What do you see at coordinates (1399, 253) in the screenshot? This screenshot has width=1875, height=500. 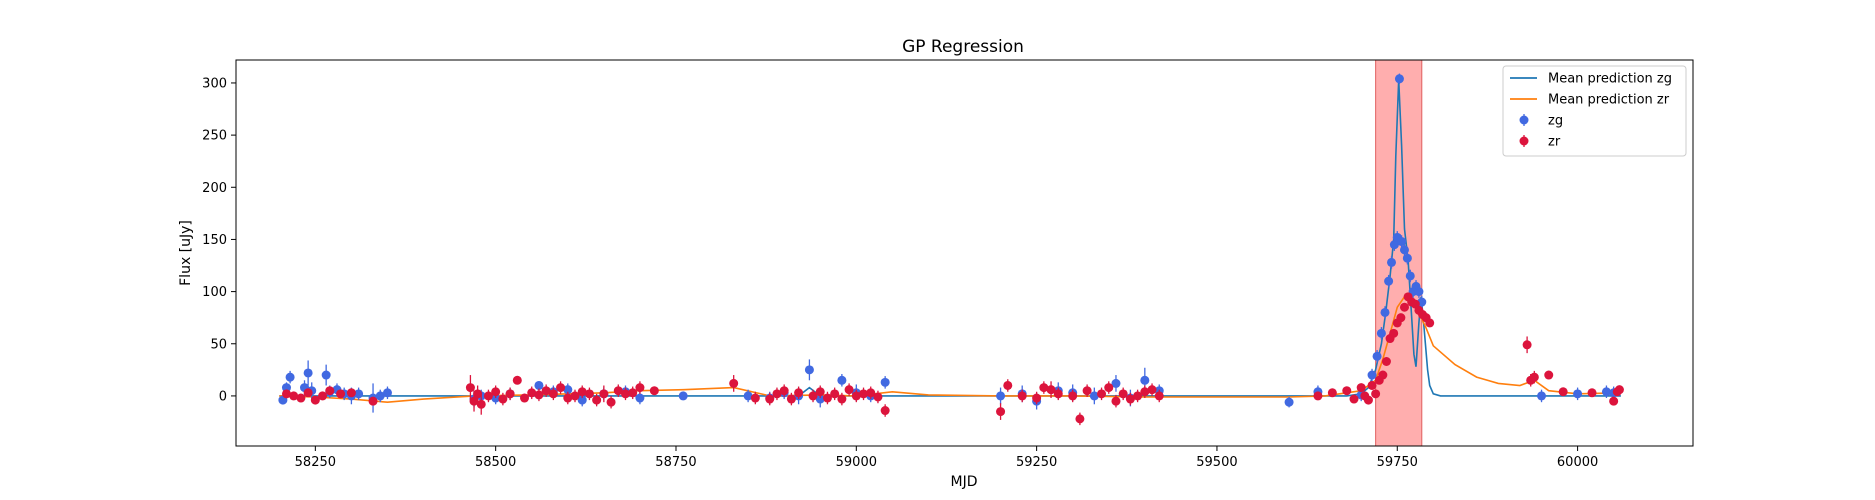 I see `highlight-region` at bounding box center [1399, 253].